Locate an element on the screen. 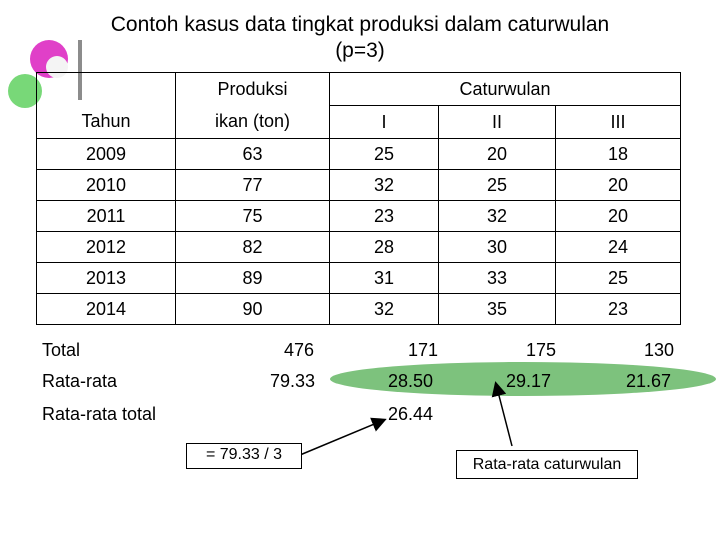 This screenshot has height=540, width=720. cell-tahun: 2014 is located at coordinates (106, 309).